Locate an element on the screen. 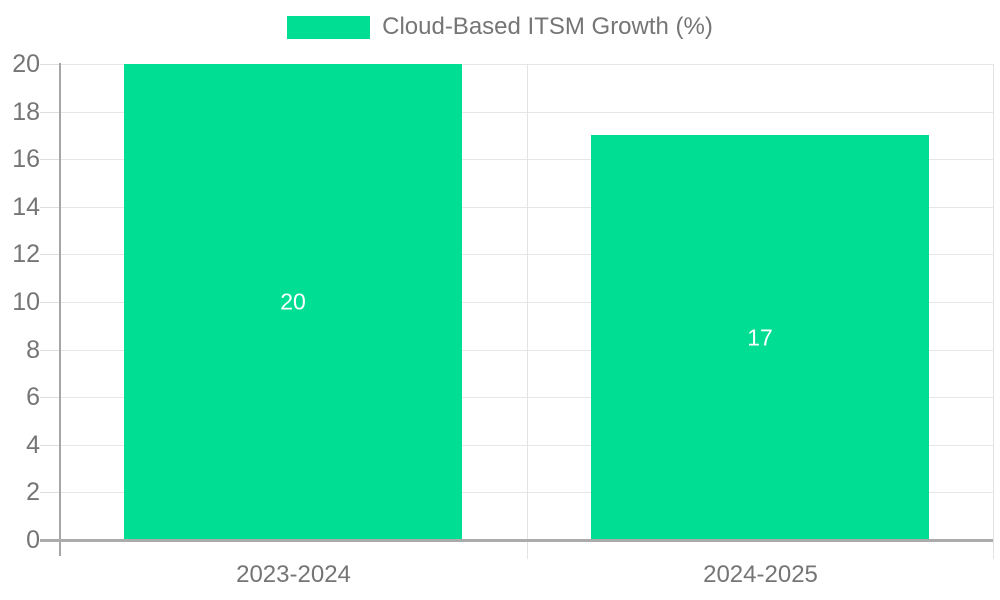 This screenshot has width=1000, height=600. x-axis-line is located at coordinates (516, 540).